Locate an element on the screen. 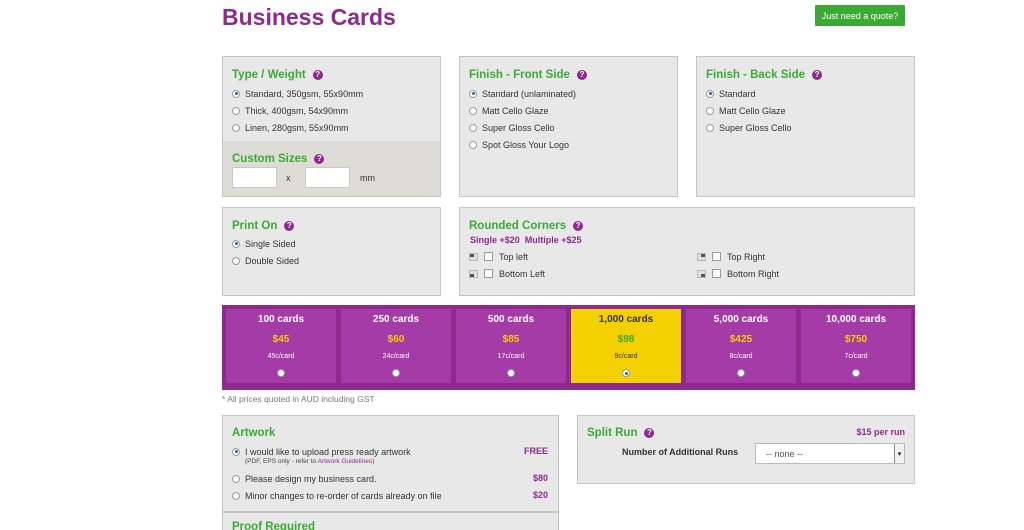  option-label: Super Gloss Cello is located at coordinates (755, 127).